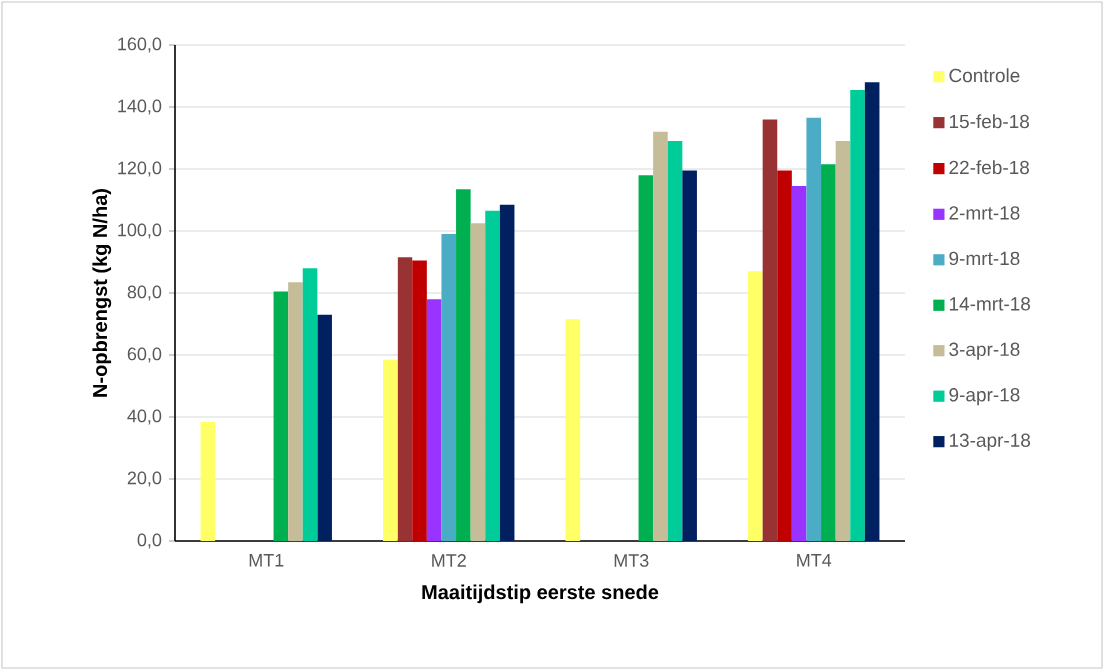 This screenshot has width=1104, height=670. I want to click on legend-label: 22-feb-18, so click(989, 167).